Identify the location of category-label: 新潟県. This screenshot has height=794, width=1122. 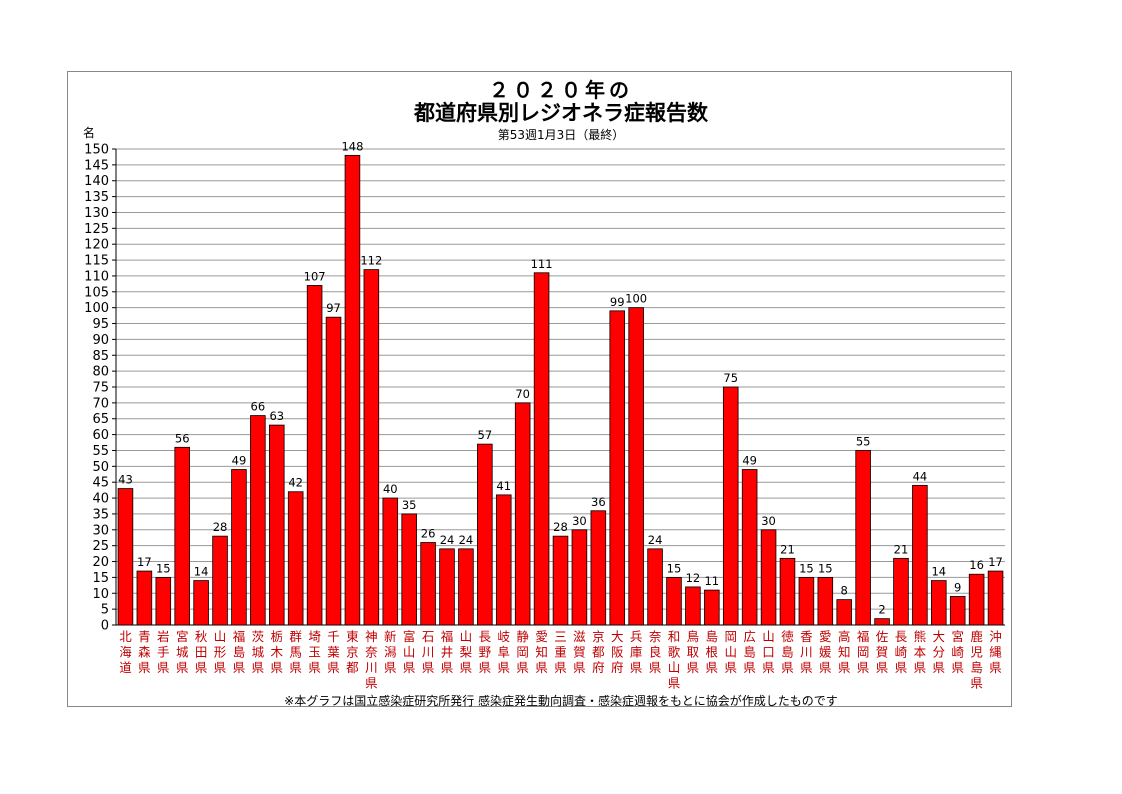
(390, 652).